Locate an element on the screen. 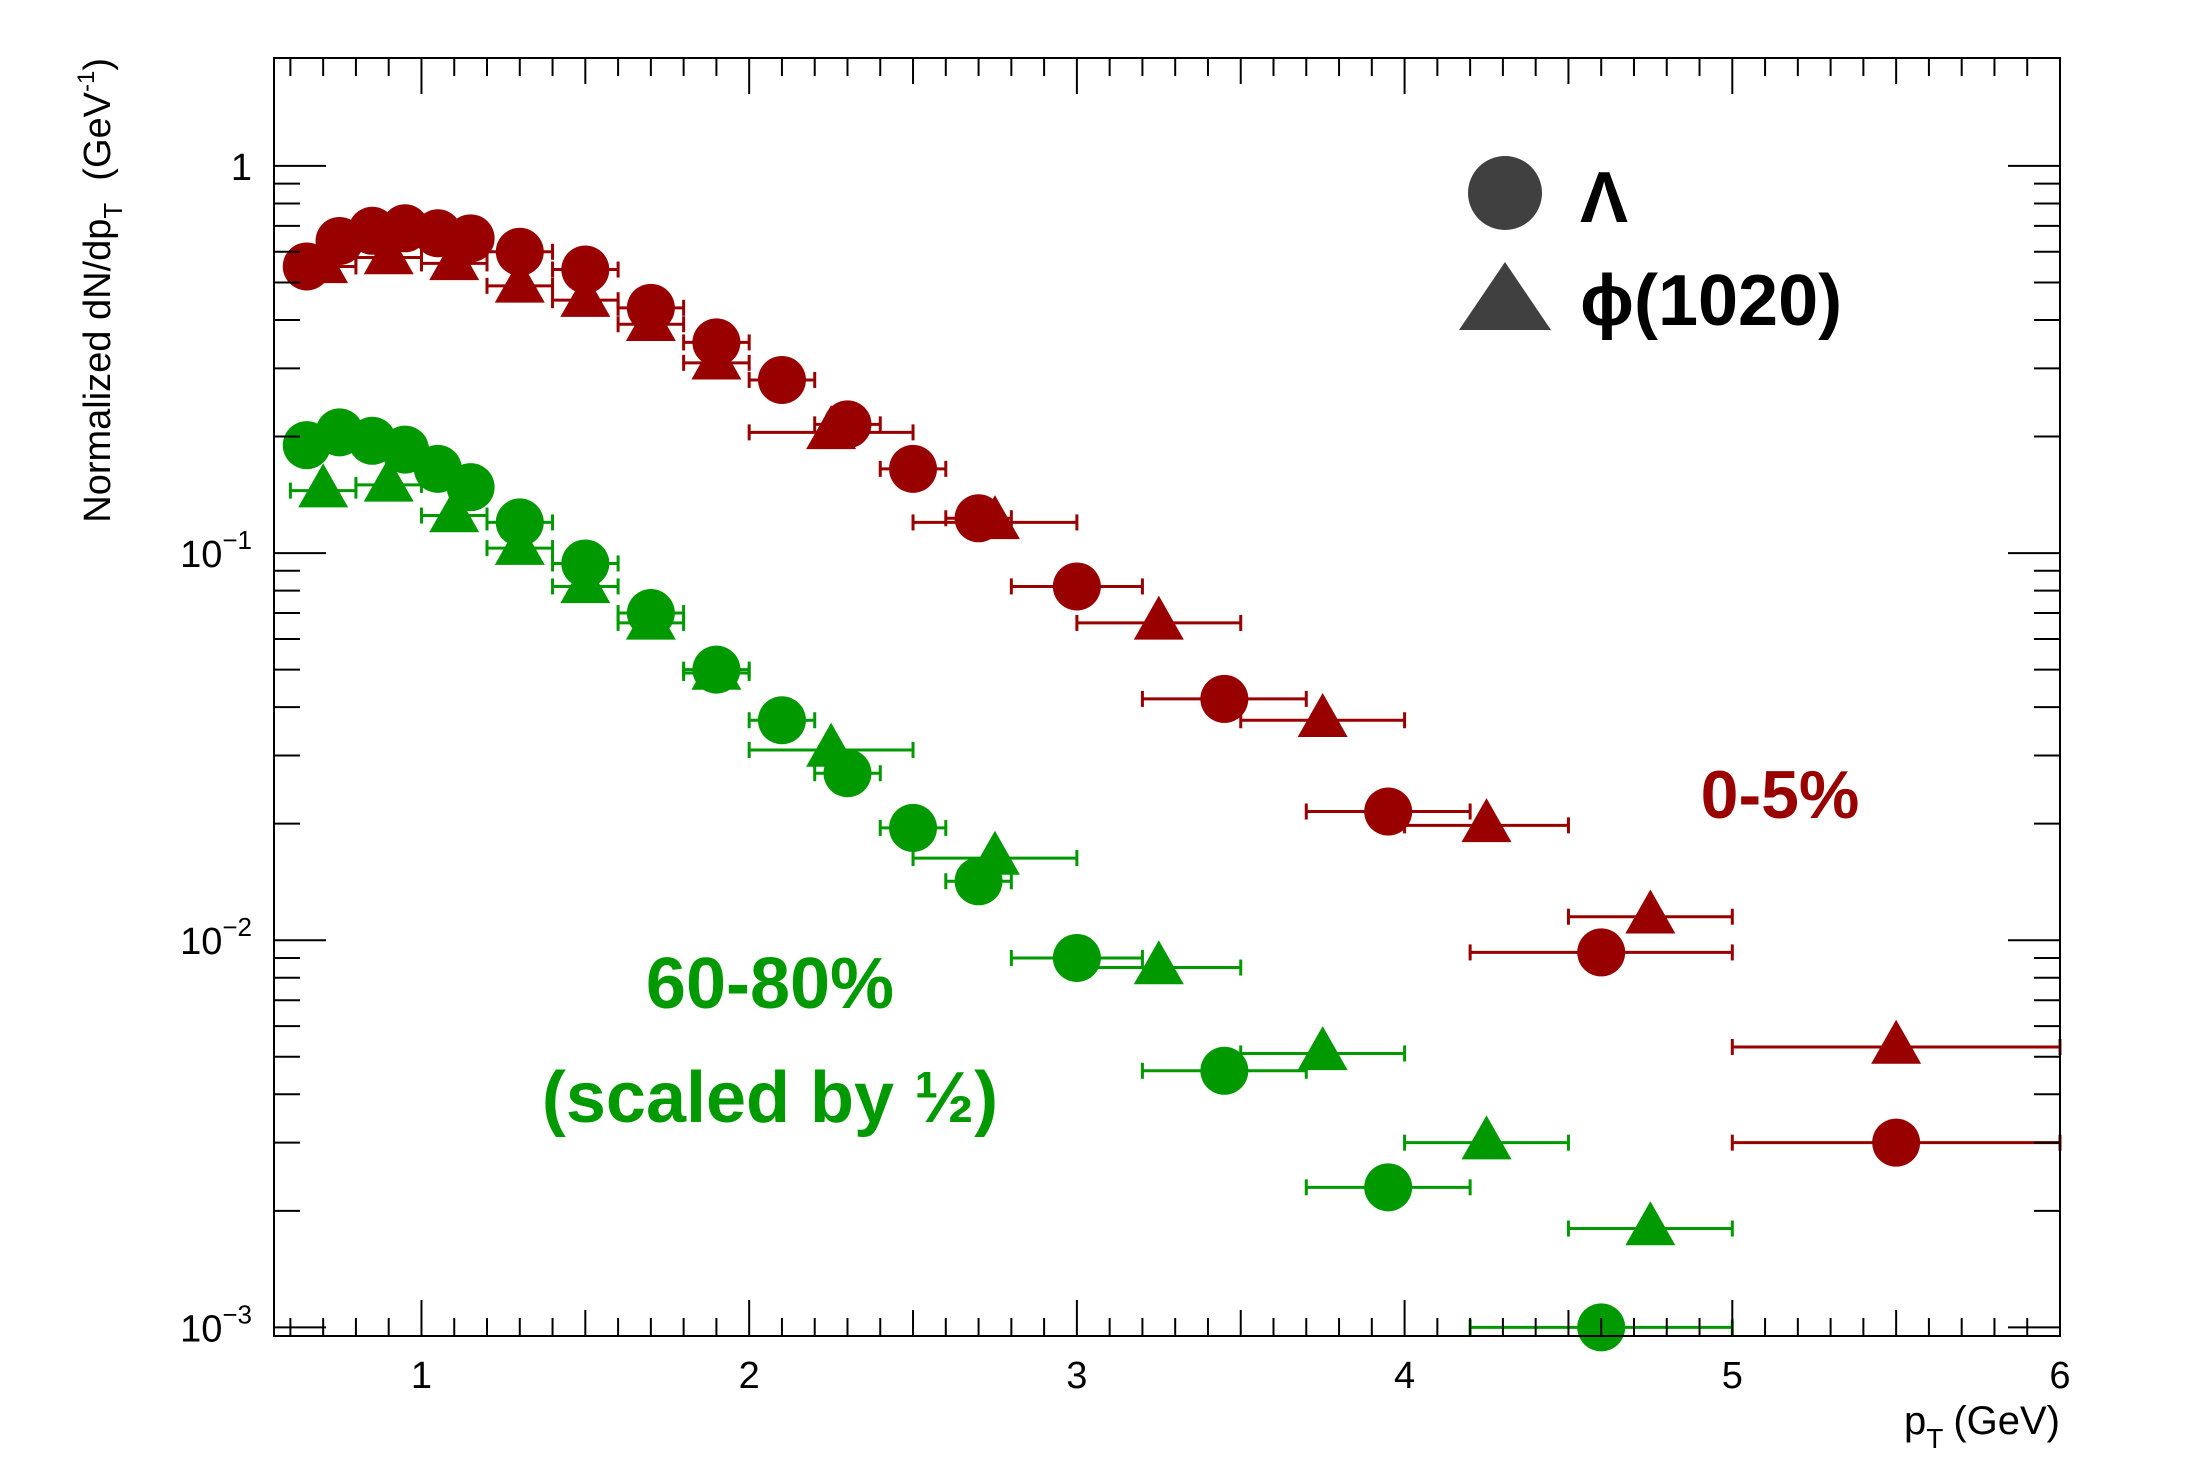 This screenshot has width=2190, height=1462. annotation-peripheral-scale: (scaled by ½) is located at coordinates (770, 1098).